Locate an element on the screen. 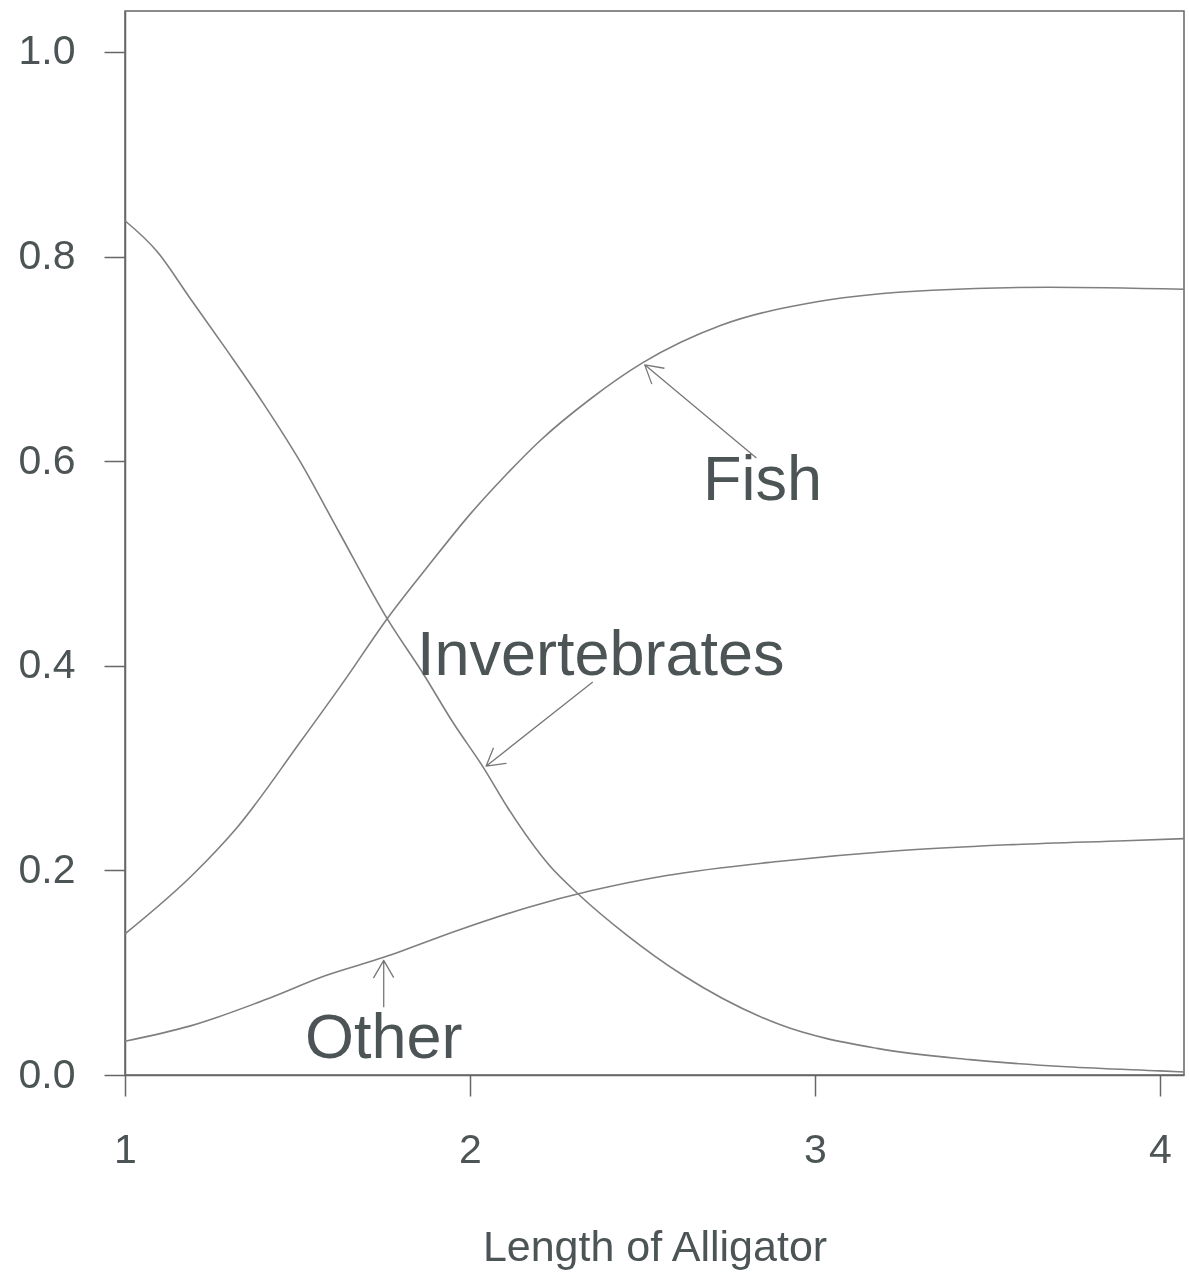  y-tick-label: 0.6 is located at coordinates (47, 459).